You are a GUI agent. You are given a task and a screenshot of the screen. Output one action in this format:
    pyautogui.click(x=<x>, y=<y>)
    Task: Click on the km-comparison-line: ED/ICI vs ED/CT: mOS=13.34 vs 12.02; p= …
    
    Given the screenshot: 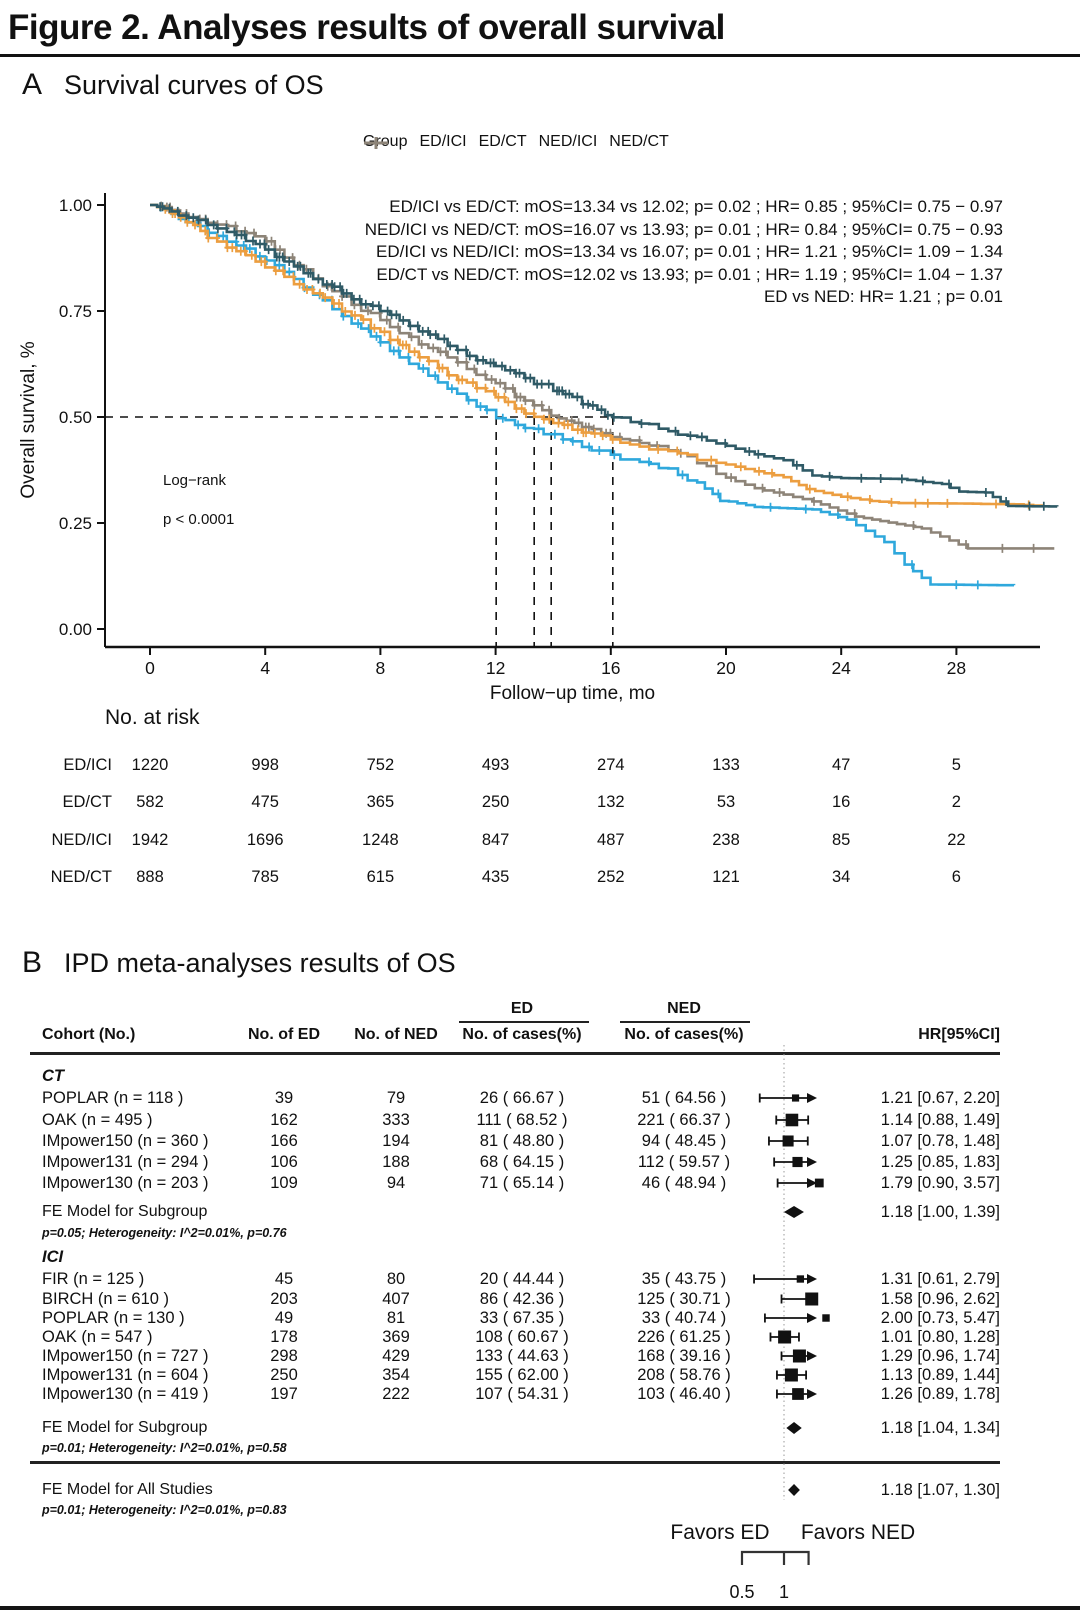 What is the action you would take?
    pyautogui.click(x=696, y=206)
    